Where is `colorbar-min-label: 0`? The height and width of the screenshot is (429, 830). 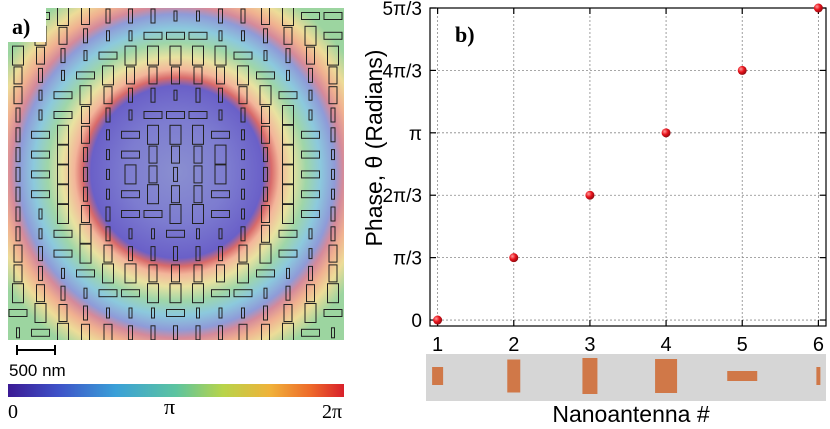
colorbar-min-label: 0 is located at coordinates (13, 412).